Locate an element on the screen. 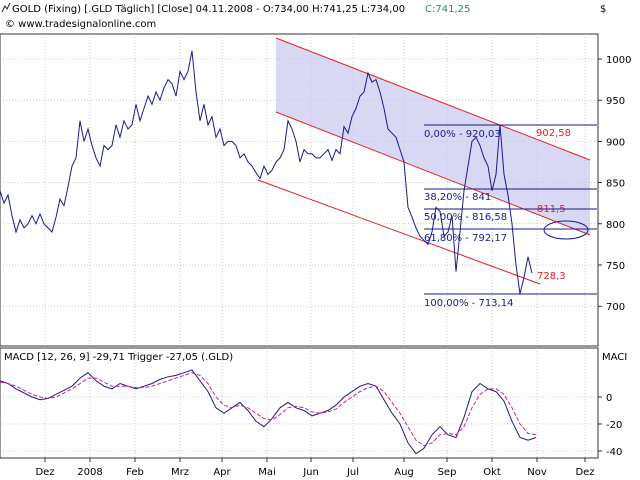 The width and height of the screenshot is (640, 480). price-y-tick-label: 850 is located at coordinates (615, 184).